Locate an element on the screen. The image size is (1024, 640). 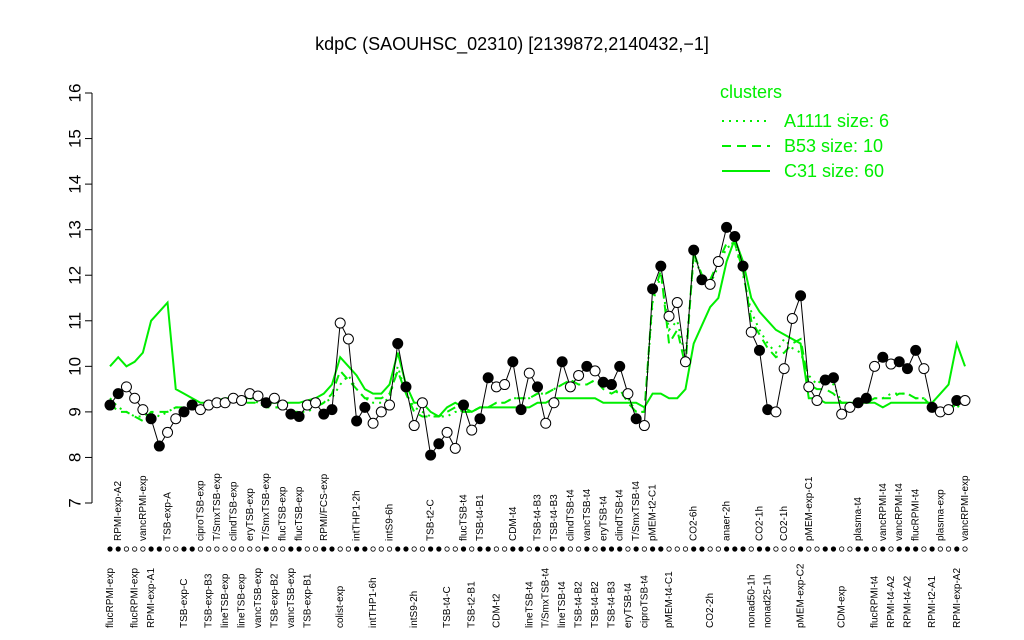
x-tick-label: intTHP1-2h is located at coordinates (357, 515).